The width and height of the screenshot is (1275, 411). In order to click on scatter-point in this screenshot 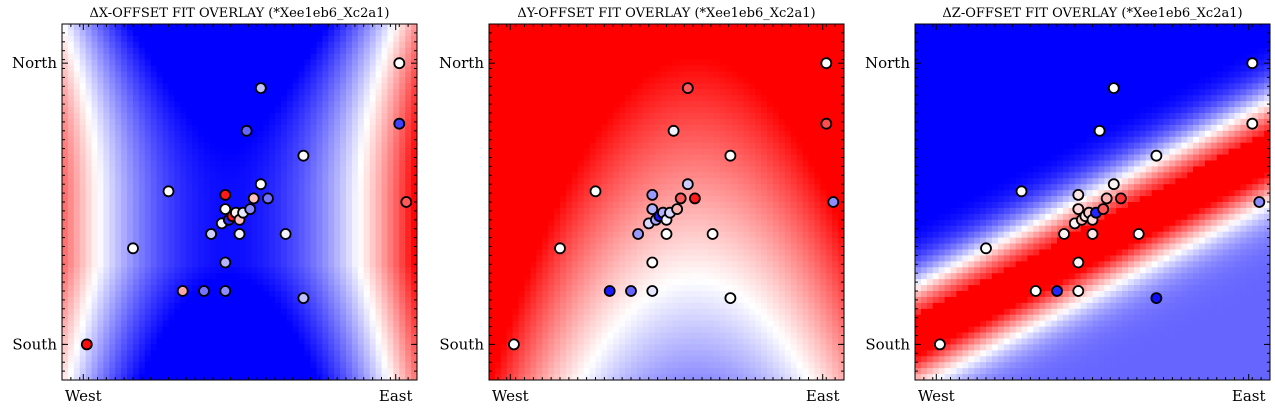, I will do `click(253, 198)`.